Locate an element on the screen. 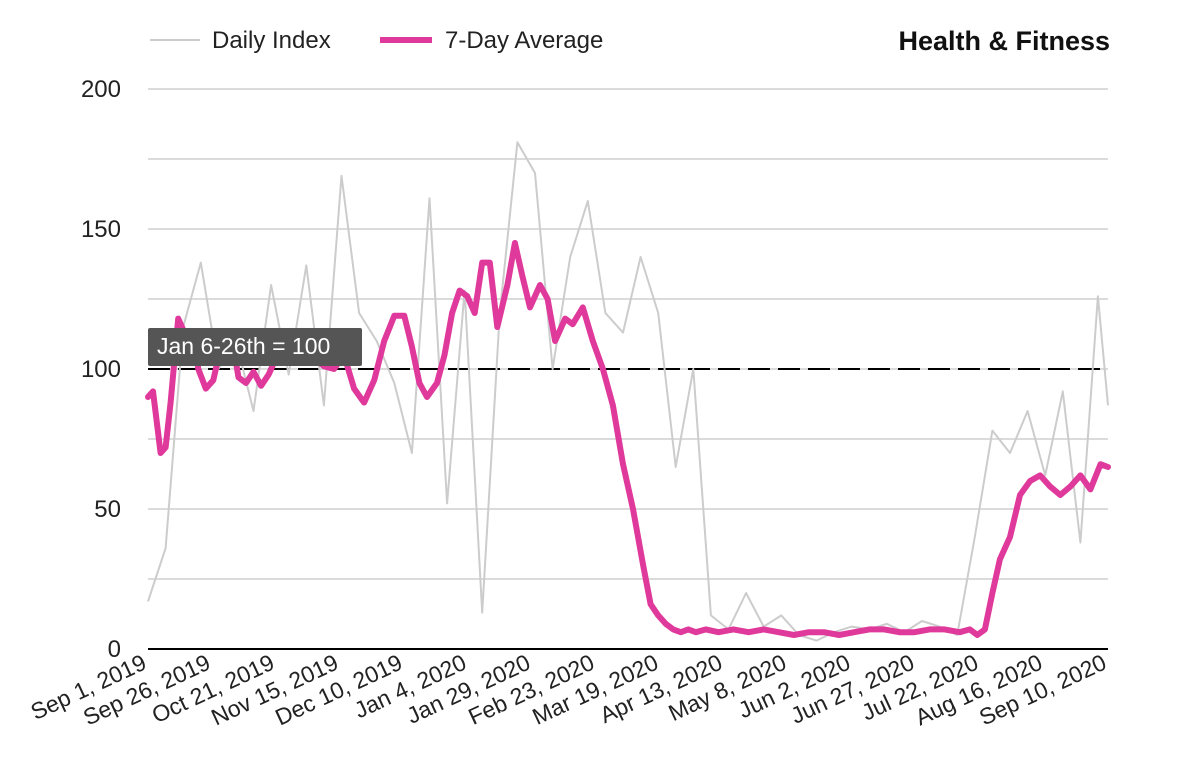 The height and width of the screenshot is (783, 1188). reference-label: Jan 6-26th = 100 is located at coordinates (255, 347).